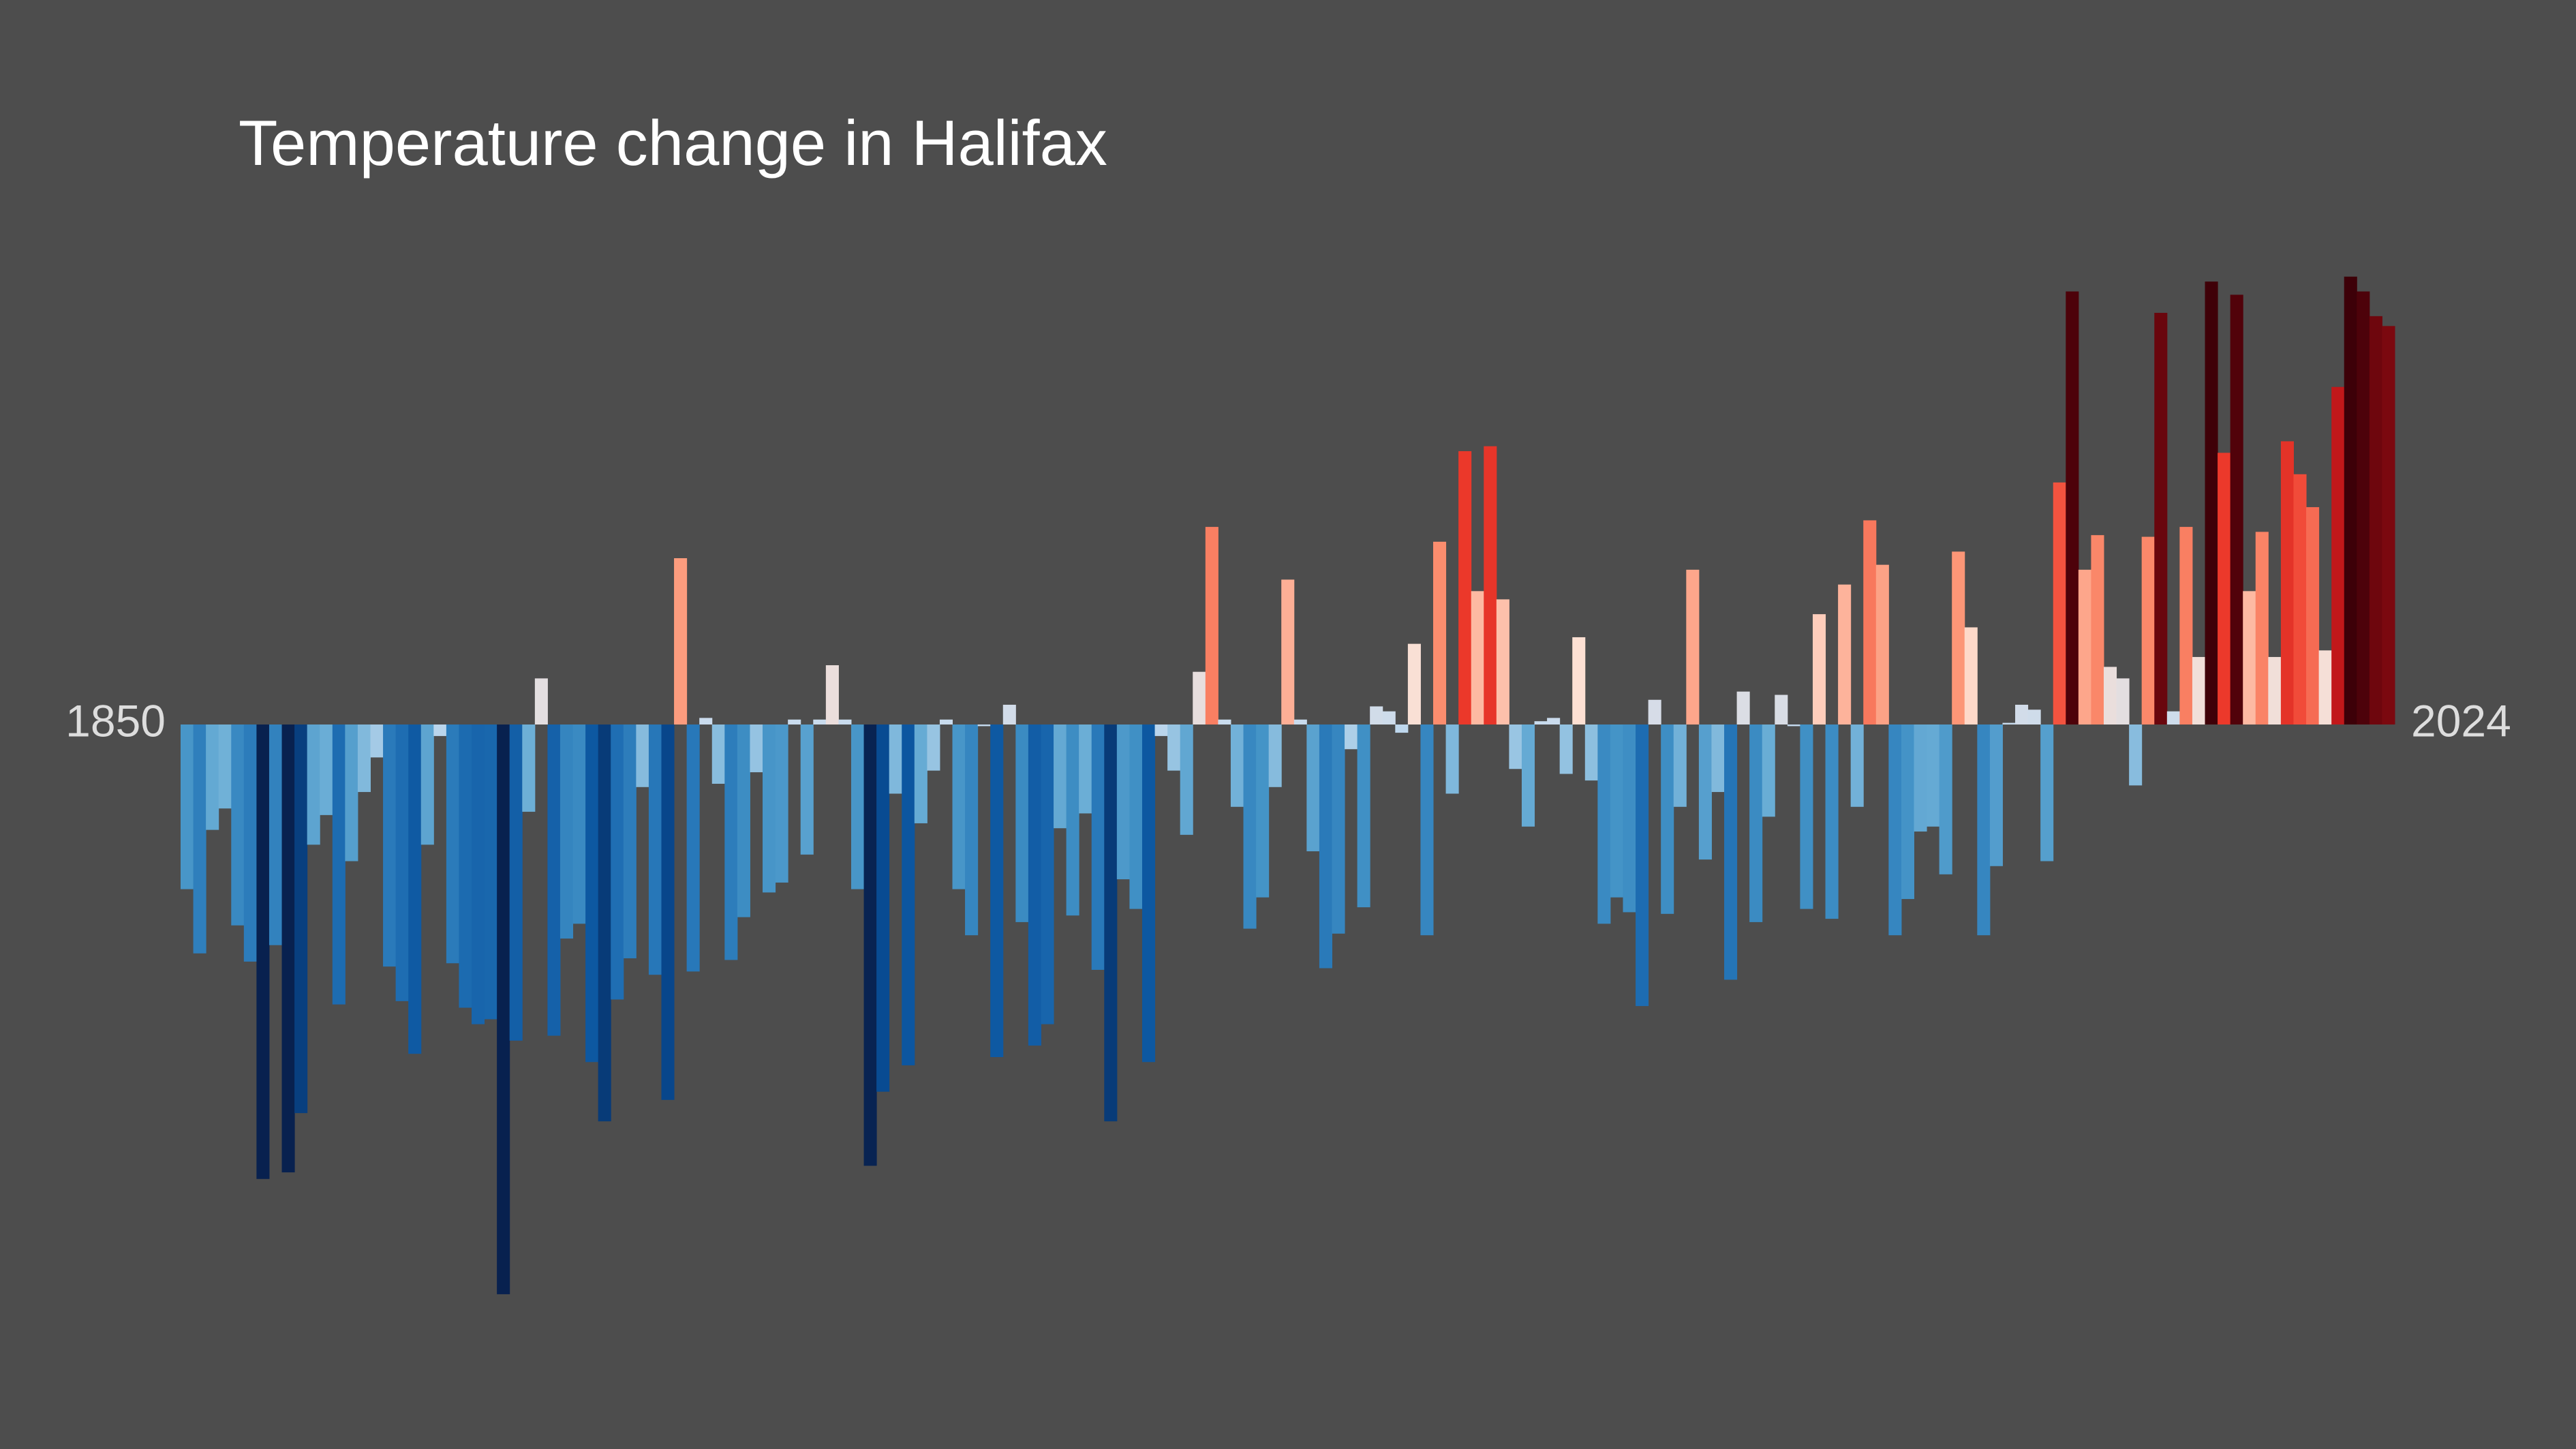 The image size is (2576, 1449). What do you see at coordinates (116, 721) in the screenshot?
I see `x-tick-label: 1850` at bounding box center [116, 721].